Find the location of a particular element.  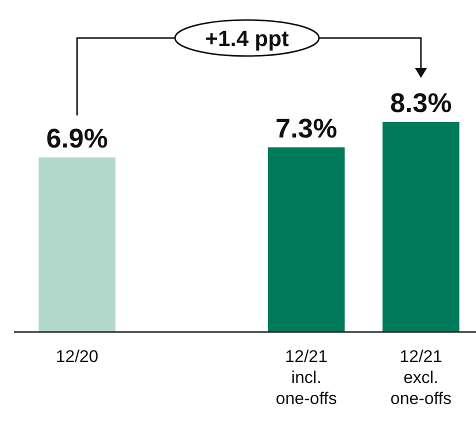

data-label: 7.3% is located at coordinates (307, 128).